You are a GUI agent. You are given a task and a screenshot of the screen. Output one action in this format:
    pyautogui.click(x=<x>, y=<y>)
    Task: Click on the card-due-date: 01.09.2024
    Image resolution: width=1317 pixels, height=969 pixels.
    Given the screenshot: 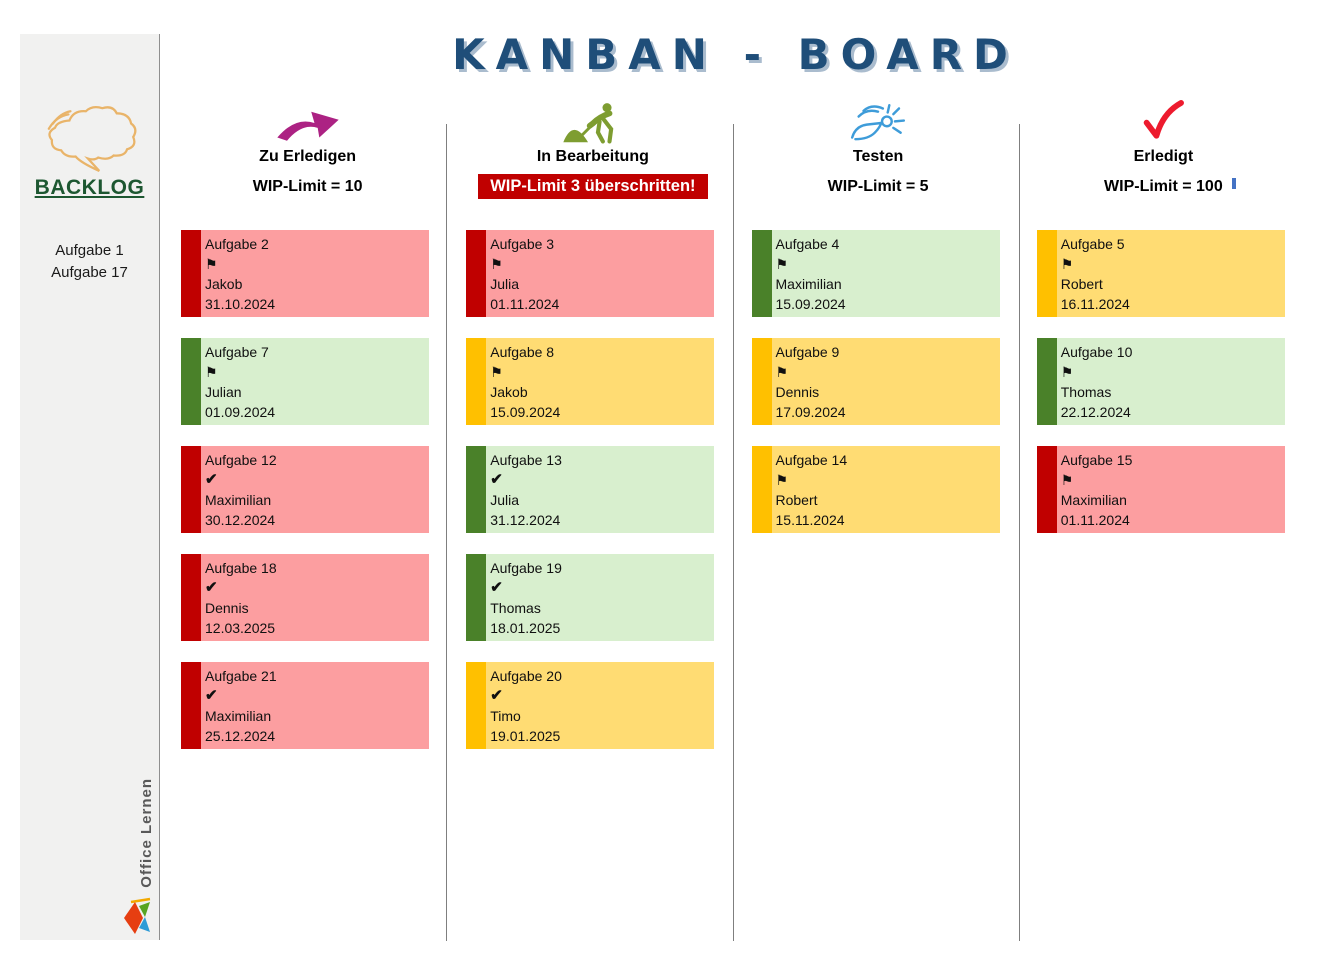 What is the action you would take?
    pyautogui.click(x=240, y=412)
    